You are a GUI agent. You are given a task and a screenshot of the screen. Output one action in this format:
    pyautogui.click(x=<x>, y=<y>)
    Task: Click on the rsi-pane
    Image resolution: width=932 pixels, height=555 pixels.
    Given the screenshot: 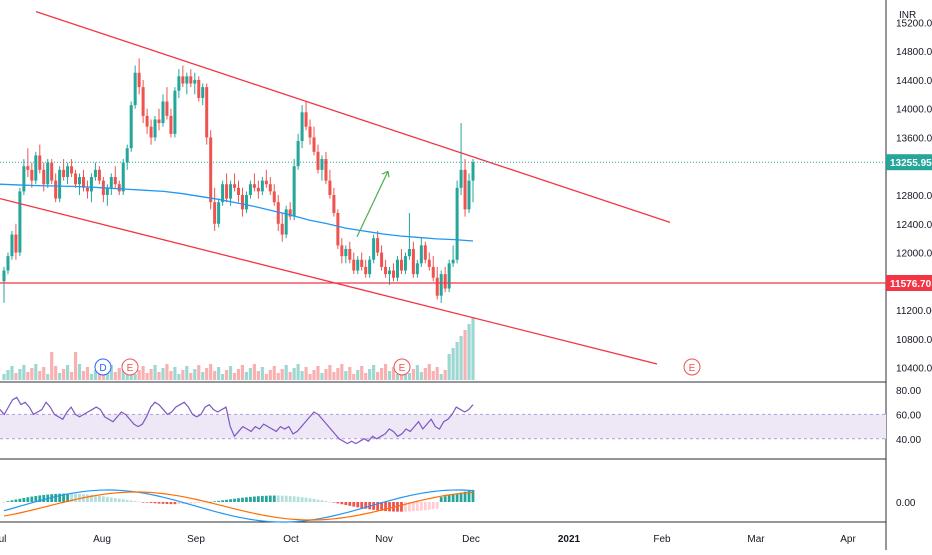 What is the action you would take?
    pyautogui.click(x=443, y=420)
    